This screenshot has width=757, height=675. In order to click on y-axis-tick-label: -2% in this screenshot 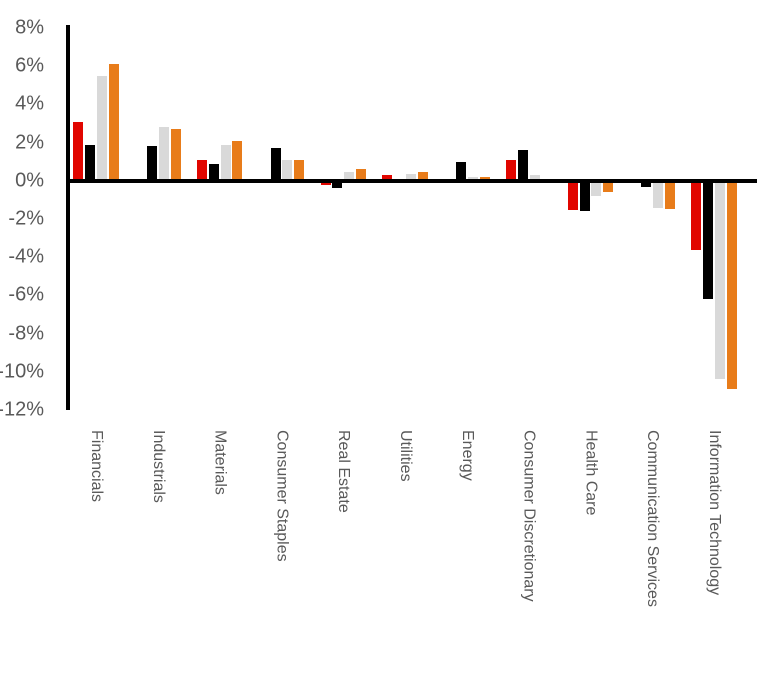, I will do `click(26, 218)`.